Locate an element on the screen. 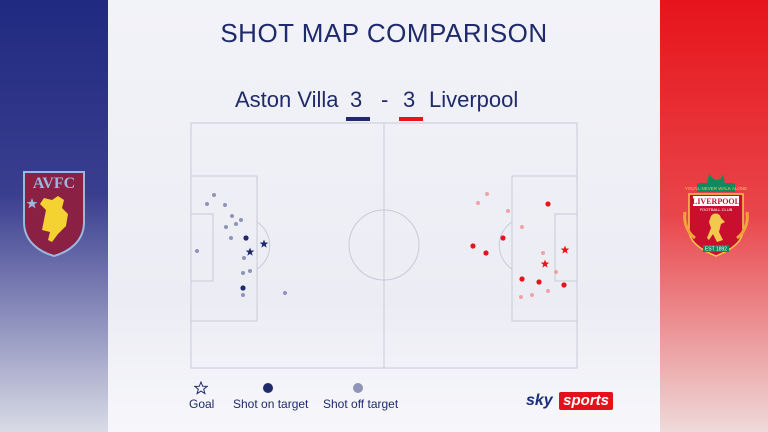 Image resolution: width=768 pixels, height=432 pixels. aston-villa-crest-logo: AVFC is located at coordinates (54, 214).